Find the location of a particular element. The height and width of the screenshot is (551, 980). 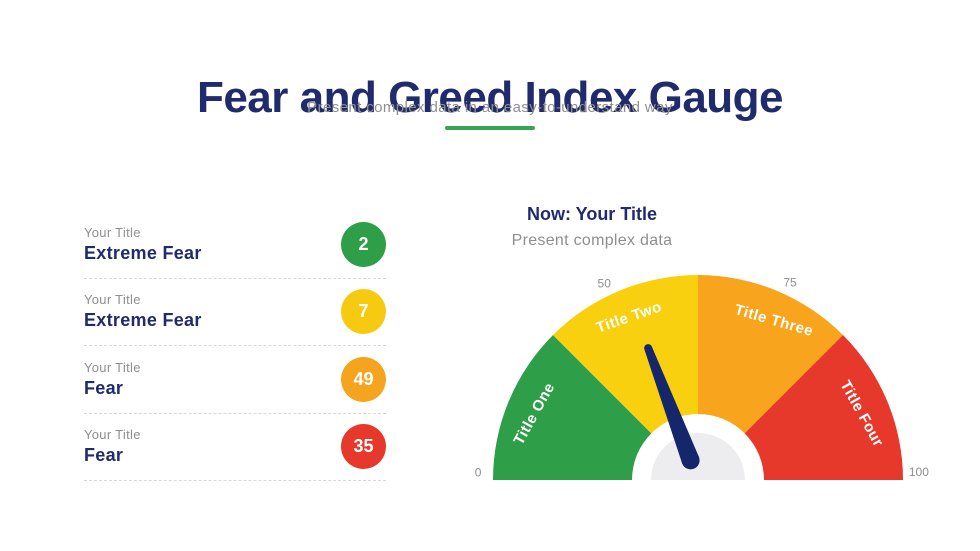

gauge-tick-label: 75 is located at coordinates (790, 283).